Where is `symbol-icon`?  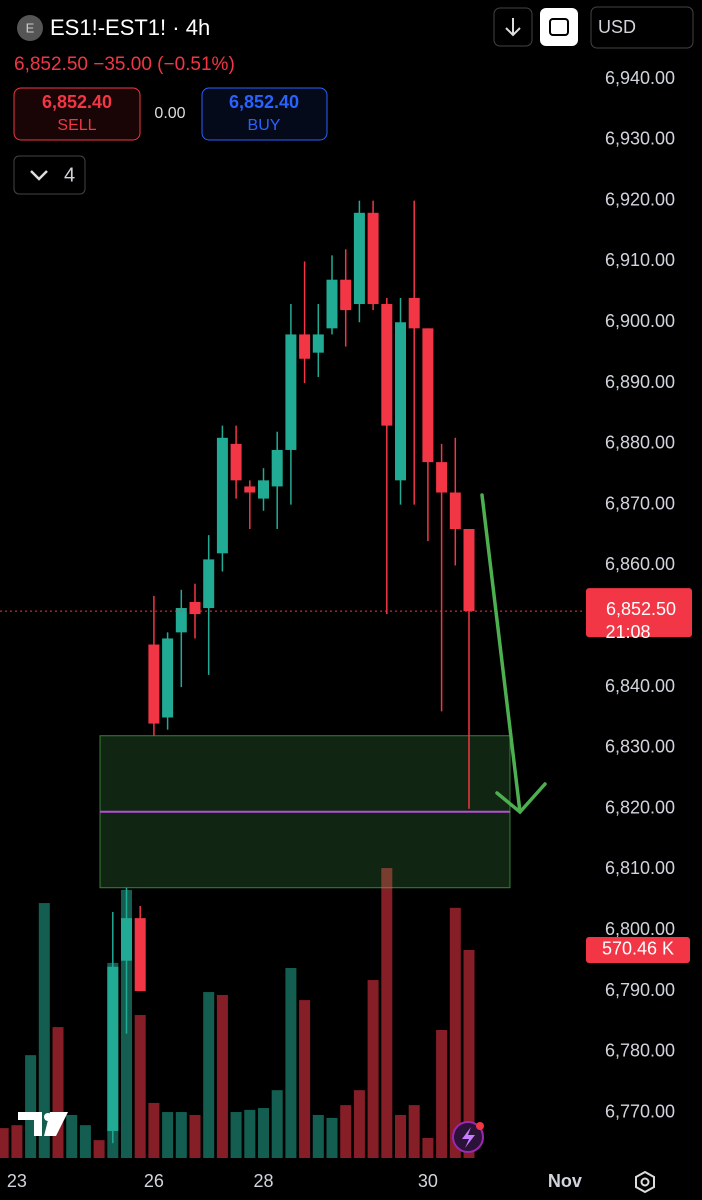
symbol-icon is located at coordinates (30, 28).